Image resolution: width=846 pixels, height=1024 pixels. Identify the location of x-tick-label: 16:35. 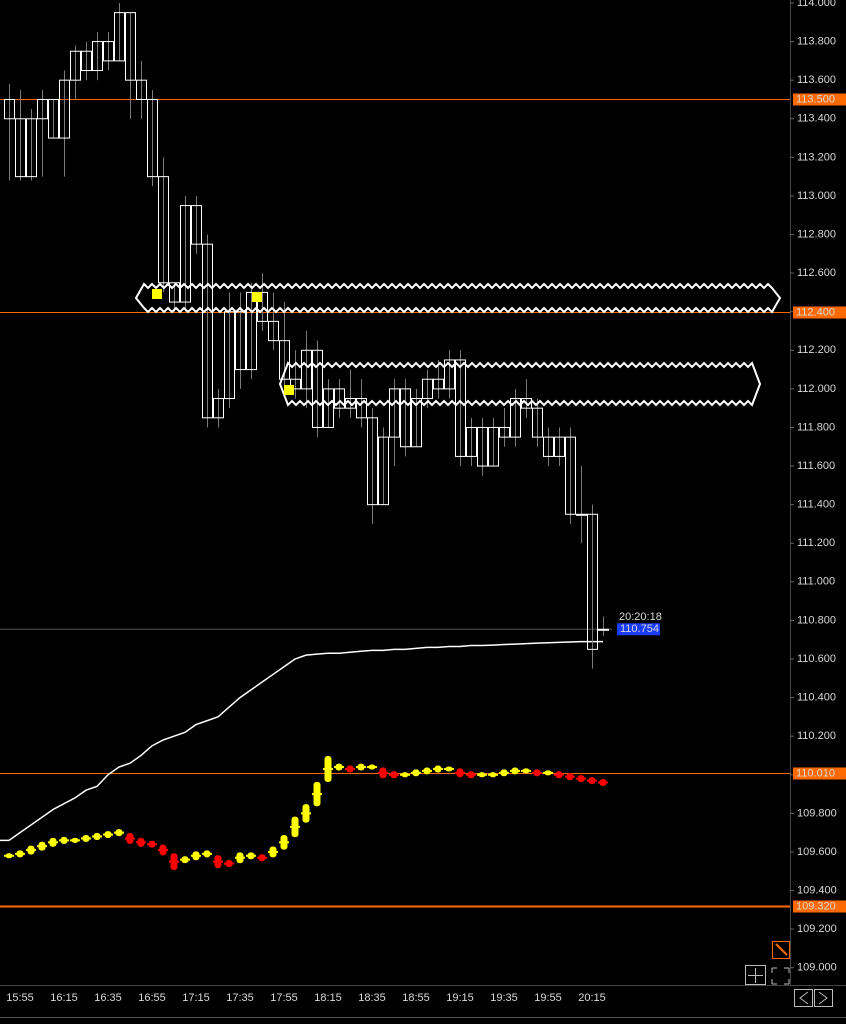
(108, 998).